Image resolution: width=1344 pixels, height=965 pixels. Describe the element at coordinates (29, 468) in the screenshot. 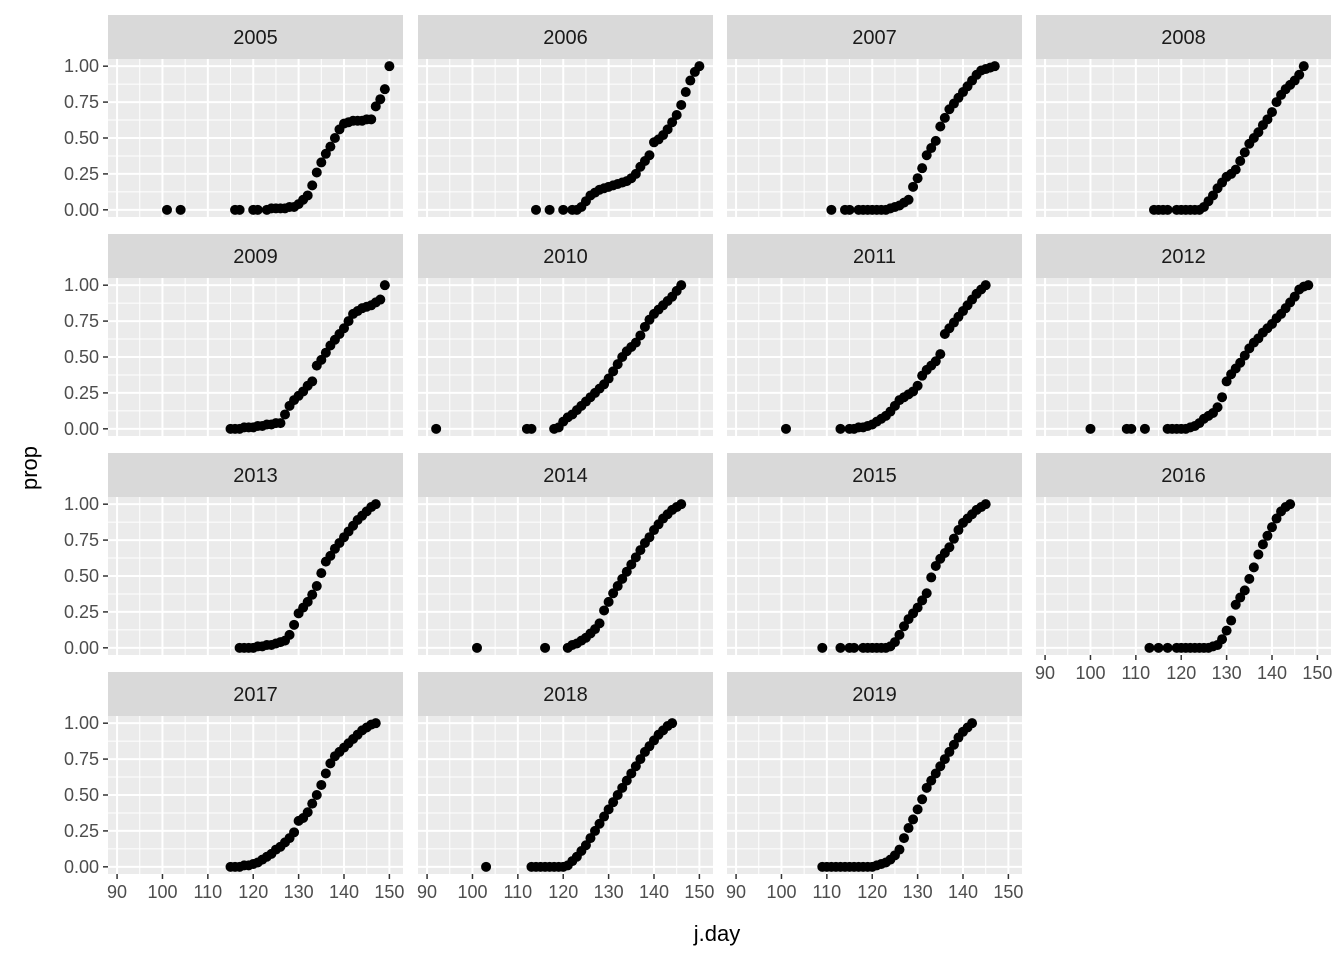

I see `y-axis-title: prop` at that location.